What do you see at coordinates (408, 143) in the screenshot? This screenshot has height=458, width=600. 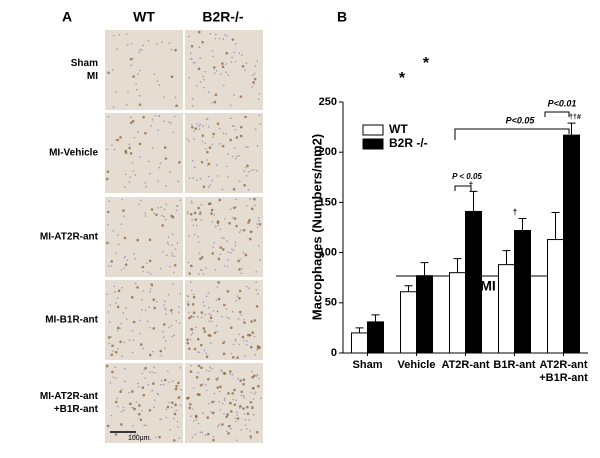 I see `legend-label: B2R -/-` at bounding box center [408, 143].